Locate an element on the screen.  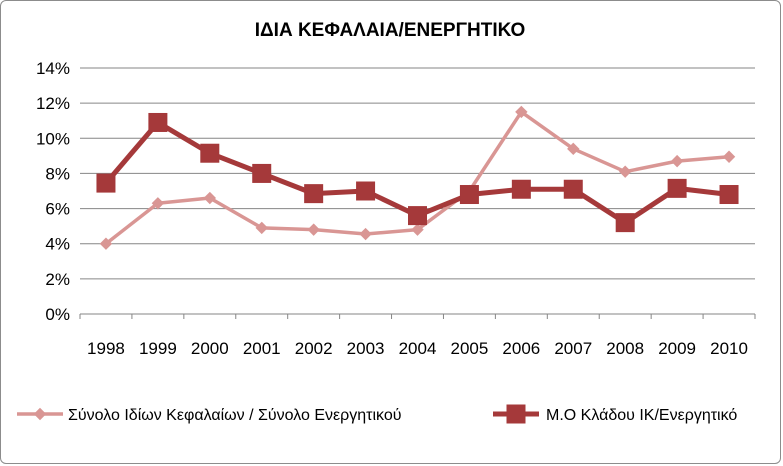
x-tick-label: 1998 is located at coordinates (106, 348).